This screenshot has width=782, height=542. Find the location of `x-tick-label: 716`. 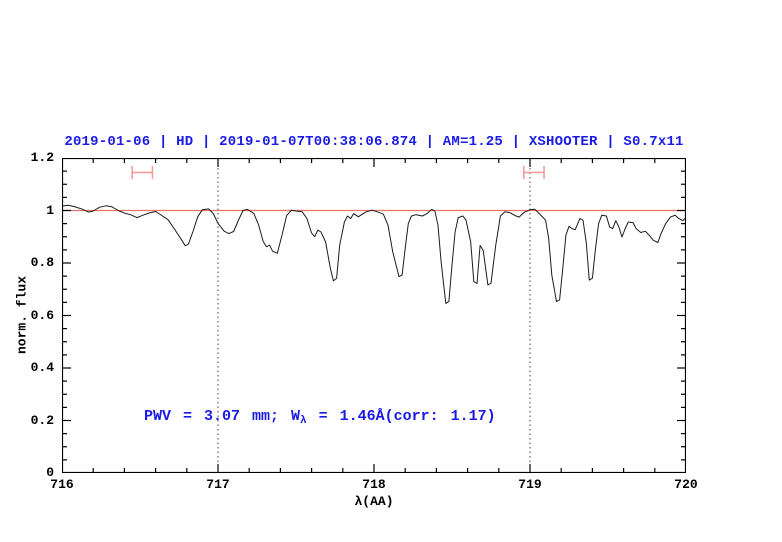

x-tick-label: 716 is located at coordinates (62, 484).